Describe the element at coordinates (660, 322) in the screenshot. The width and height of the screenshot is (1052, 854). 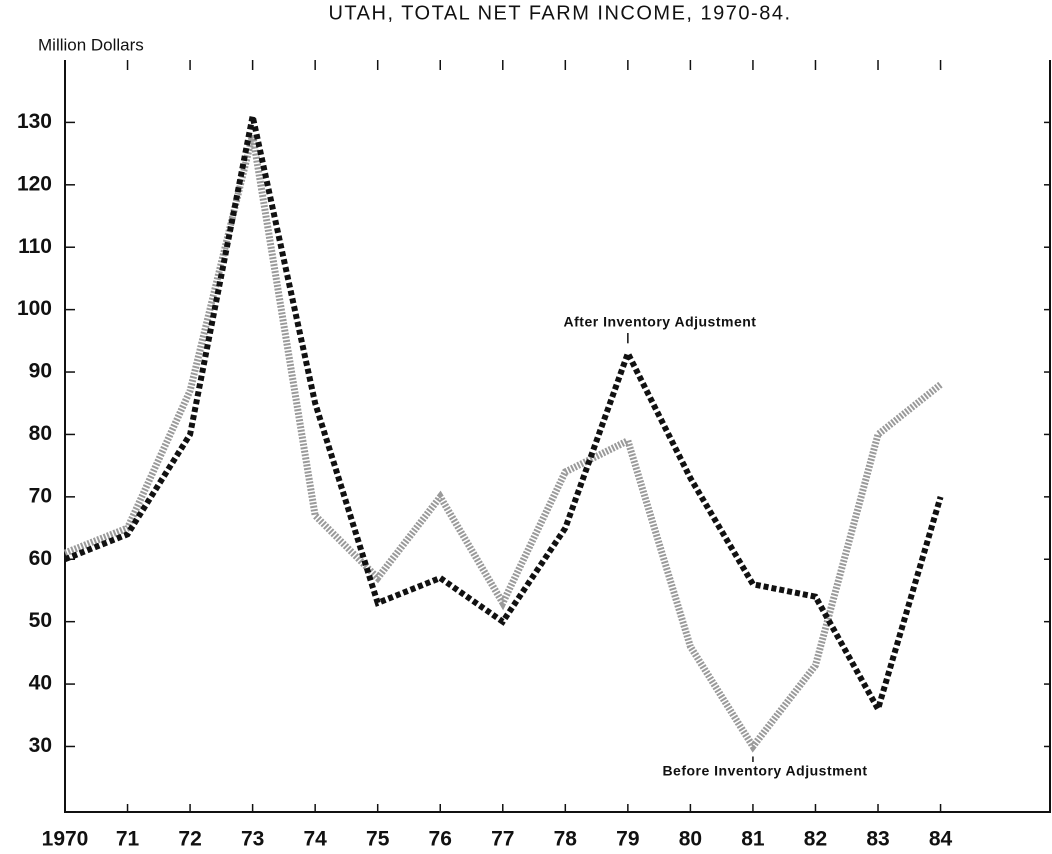
I see `series-annotation: After Inventory Adjustment` at that location.